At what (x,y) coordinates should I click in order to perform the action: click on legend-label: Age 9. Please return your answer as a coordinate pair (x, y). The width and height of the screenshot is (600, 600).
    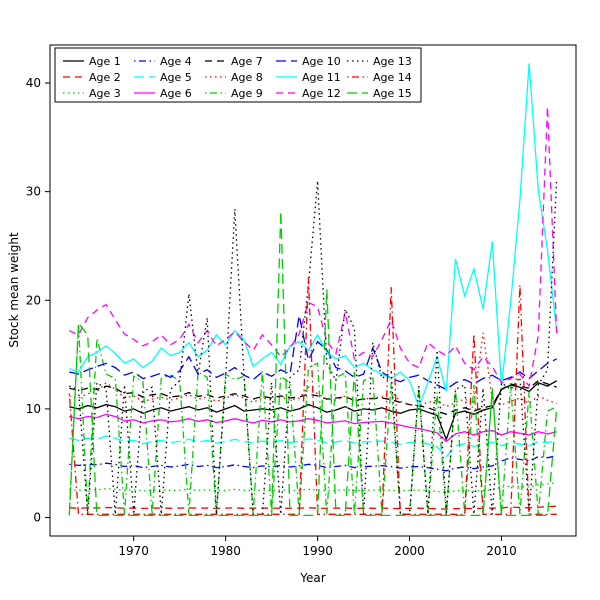
    Looking at the image, I should click on (247, 93).